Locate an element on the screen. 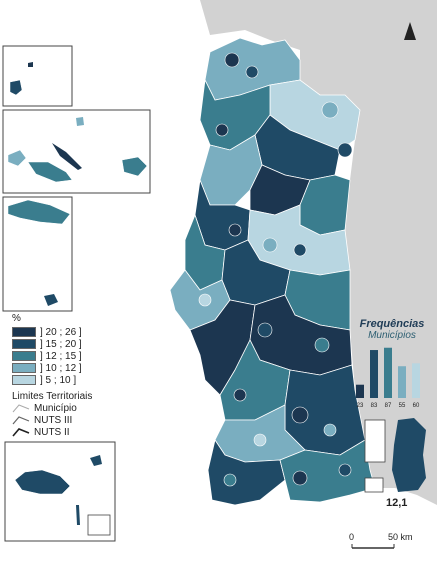 Image resolution: width=437 pixels, height=563 pixels. legend-class-row: ] 10 ; 12 ] is located at coordinates (52, 368).